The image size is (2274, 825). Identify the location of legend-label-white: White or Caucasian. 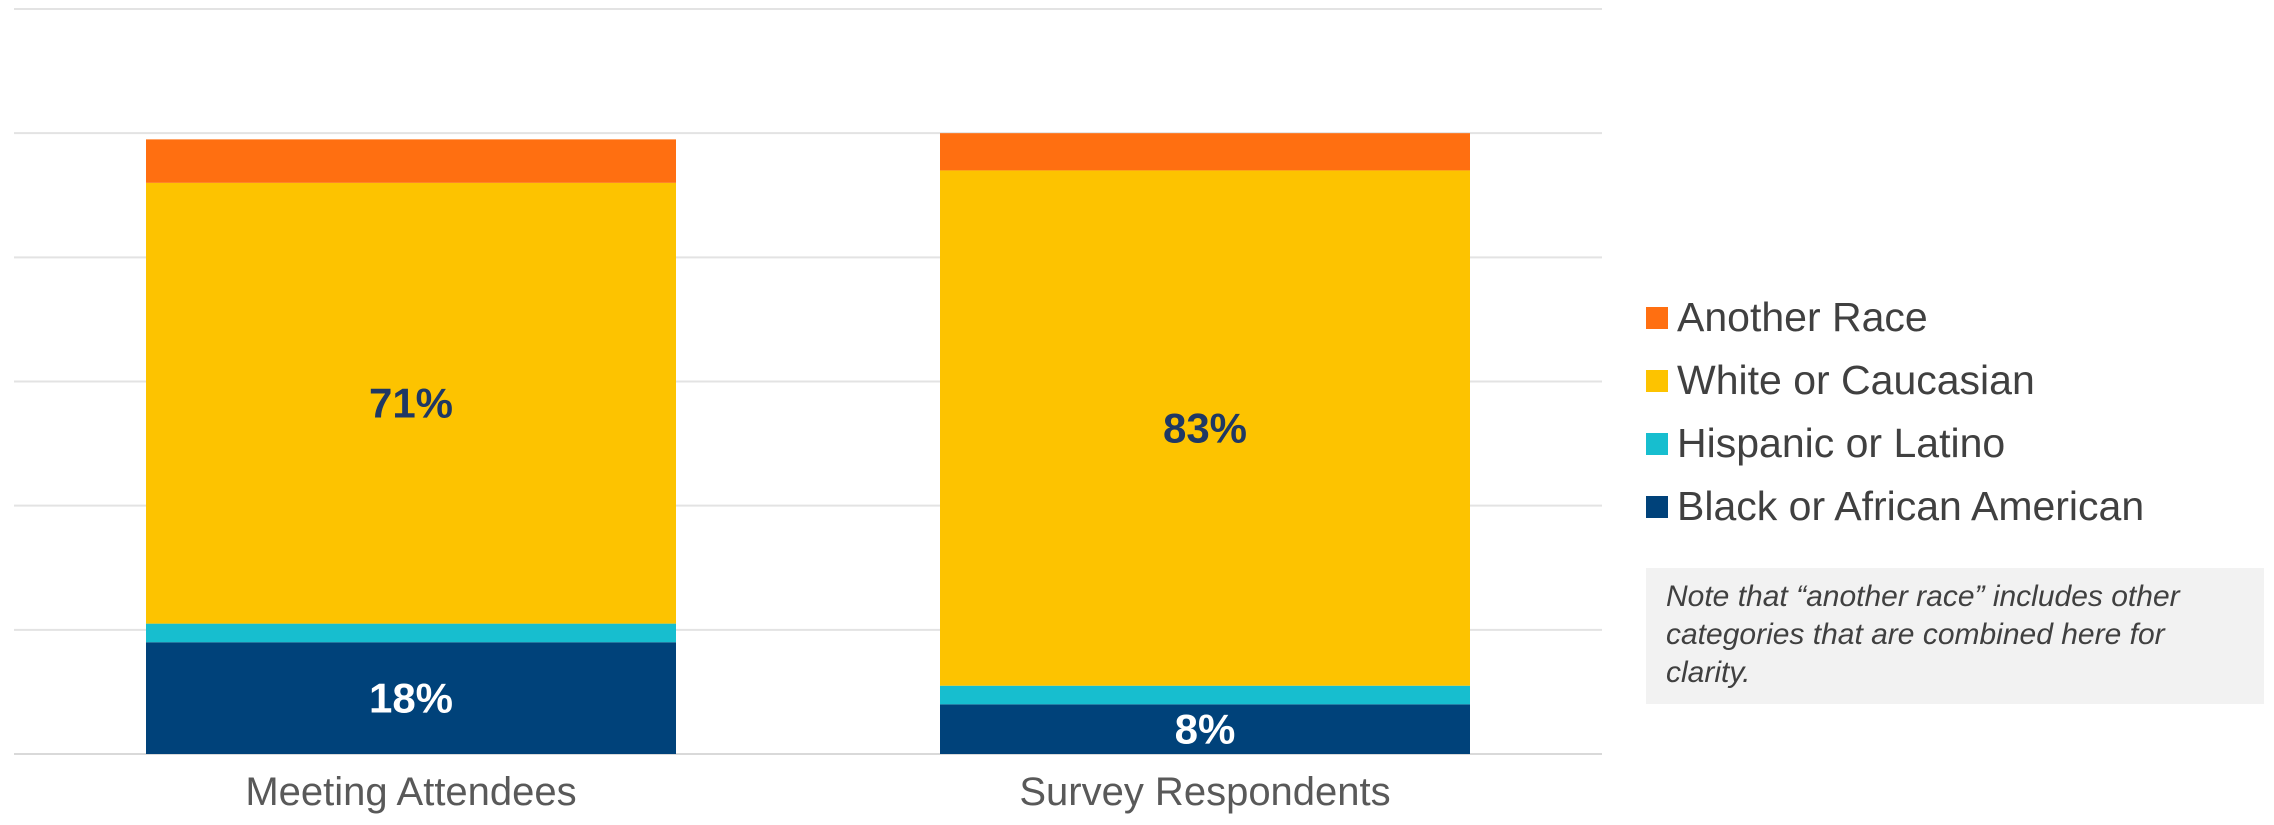
(1856, 380).